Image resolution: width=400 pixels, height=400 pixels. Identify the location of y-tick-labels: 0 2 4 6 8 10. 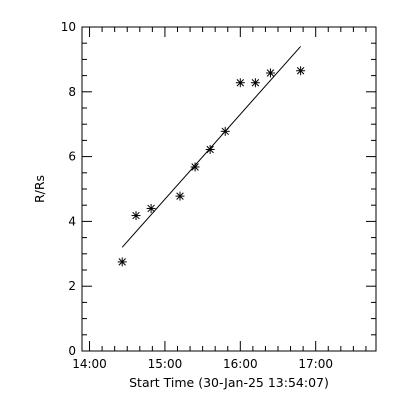
(68, 189).